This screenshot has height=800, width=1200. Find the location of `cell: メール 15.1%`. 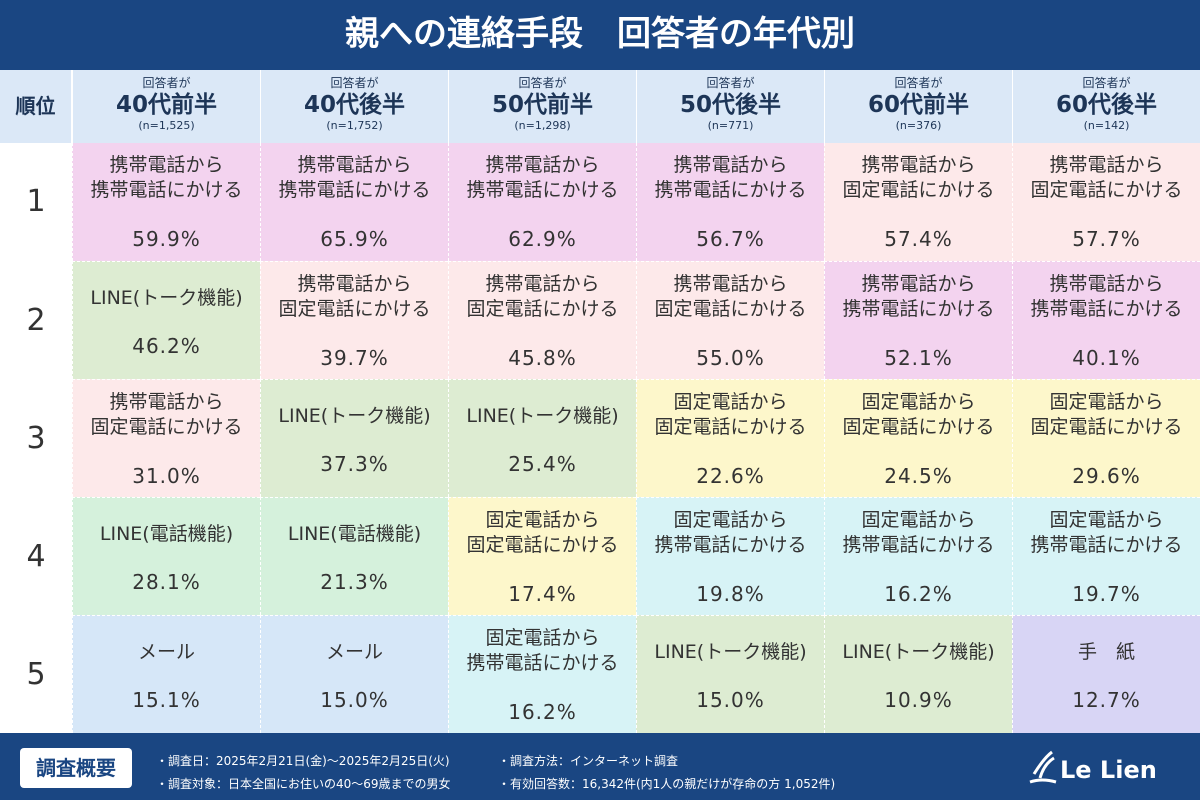

cell: メール 15.1% is located at coordinates (166, 674).